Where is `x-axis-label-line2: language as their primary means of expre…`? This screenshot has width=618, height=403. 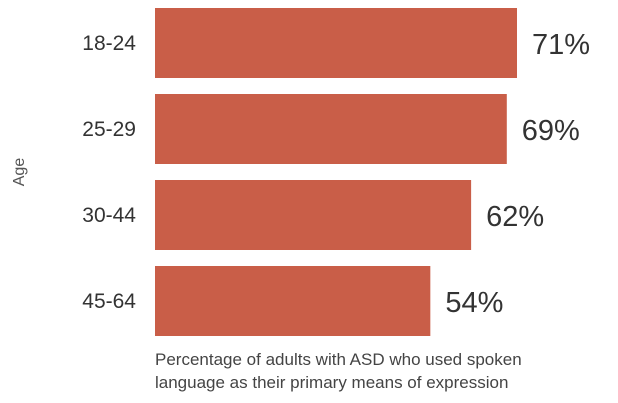 x-axis-label-line2: language as their primary means of expre… is located at coordinates (331, 382).